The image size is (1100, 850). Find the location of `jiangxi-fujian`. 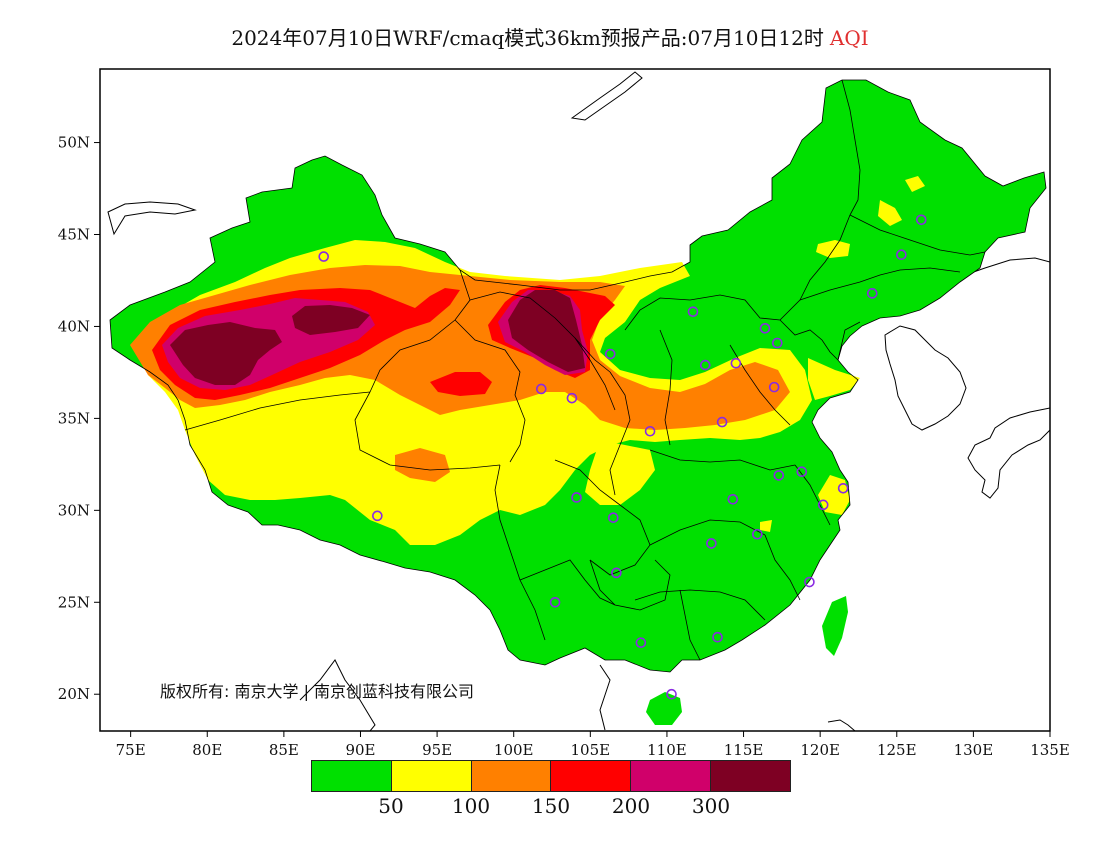

jiangxi-fujian is located at coordinates (782, 567).